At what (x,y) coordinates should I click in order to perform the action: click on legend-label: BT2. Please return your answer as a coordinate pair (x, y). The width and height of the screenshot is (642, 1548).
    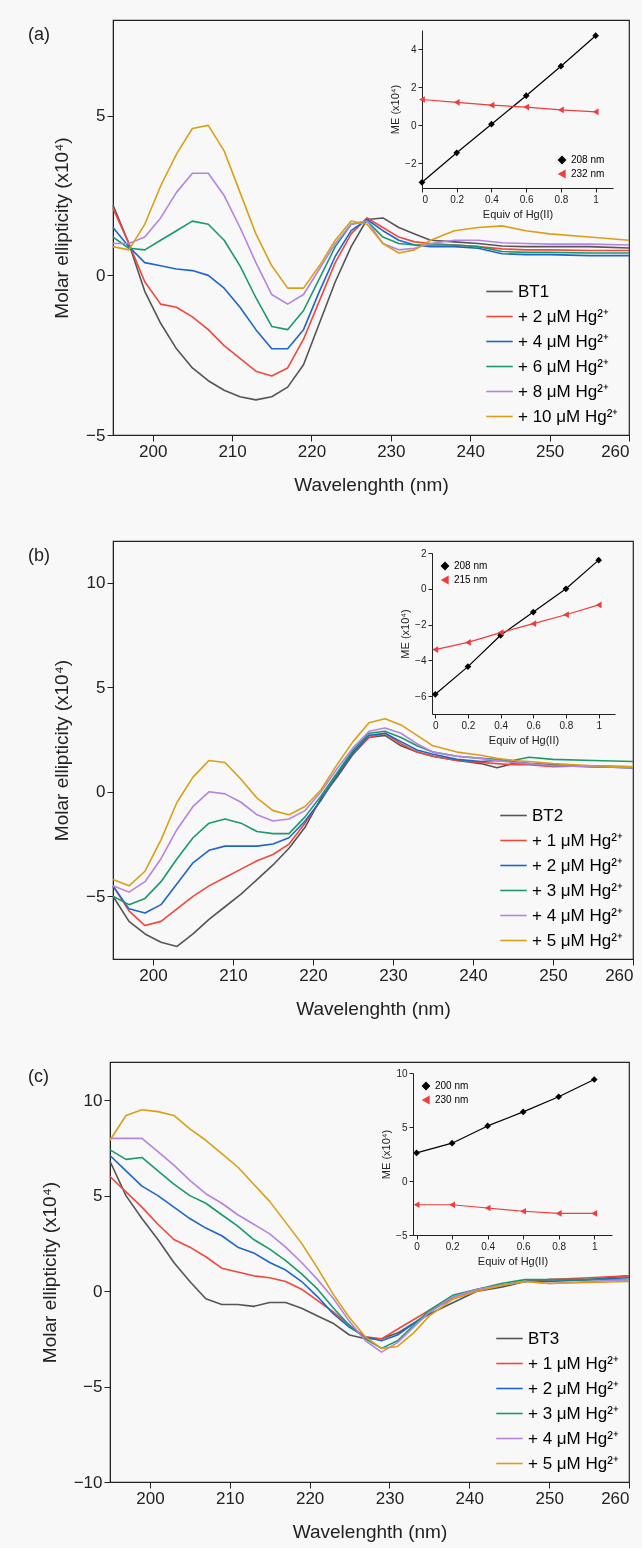
    Looking at the image, I should click on (548, 815).